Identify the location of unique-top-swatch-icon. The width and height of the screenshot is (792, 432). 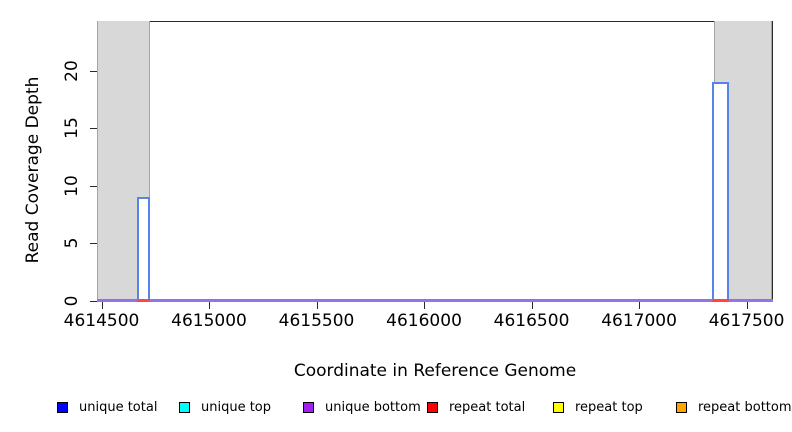
(184, 407).